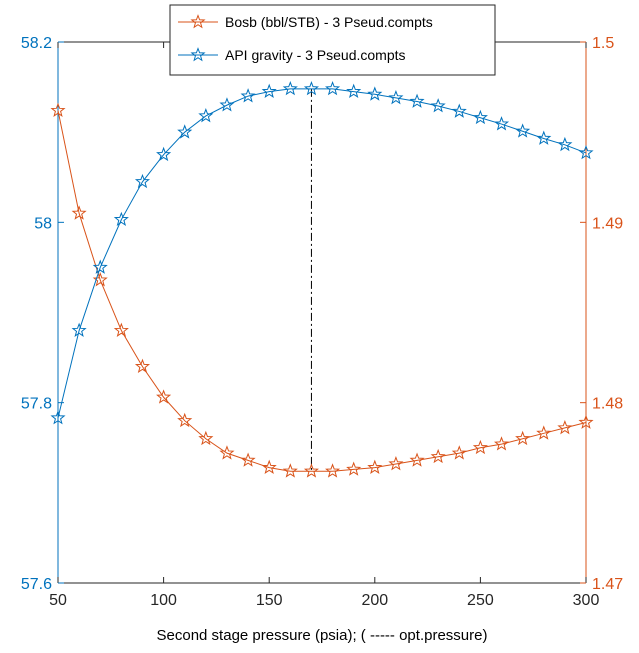 This screenshot has width=639, height=653. I want to click on legend-box, so click(332, 40).